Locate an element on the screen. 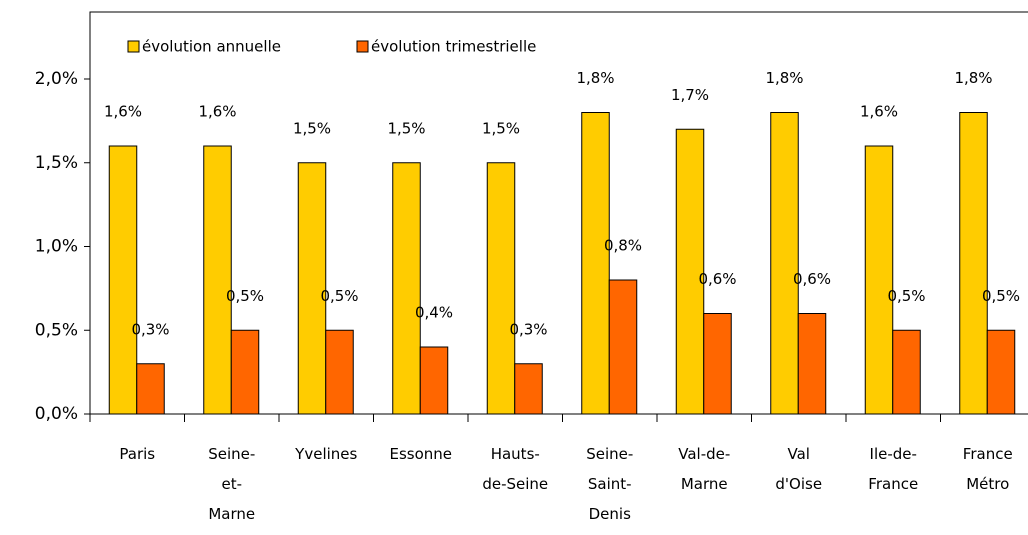 The height and width of the screenshot is (535, 1028). x-tick-label: France Métro is located at coordinates (987, 469).